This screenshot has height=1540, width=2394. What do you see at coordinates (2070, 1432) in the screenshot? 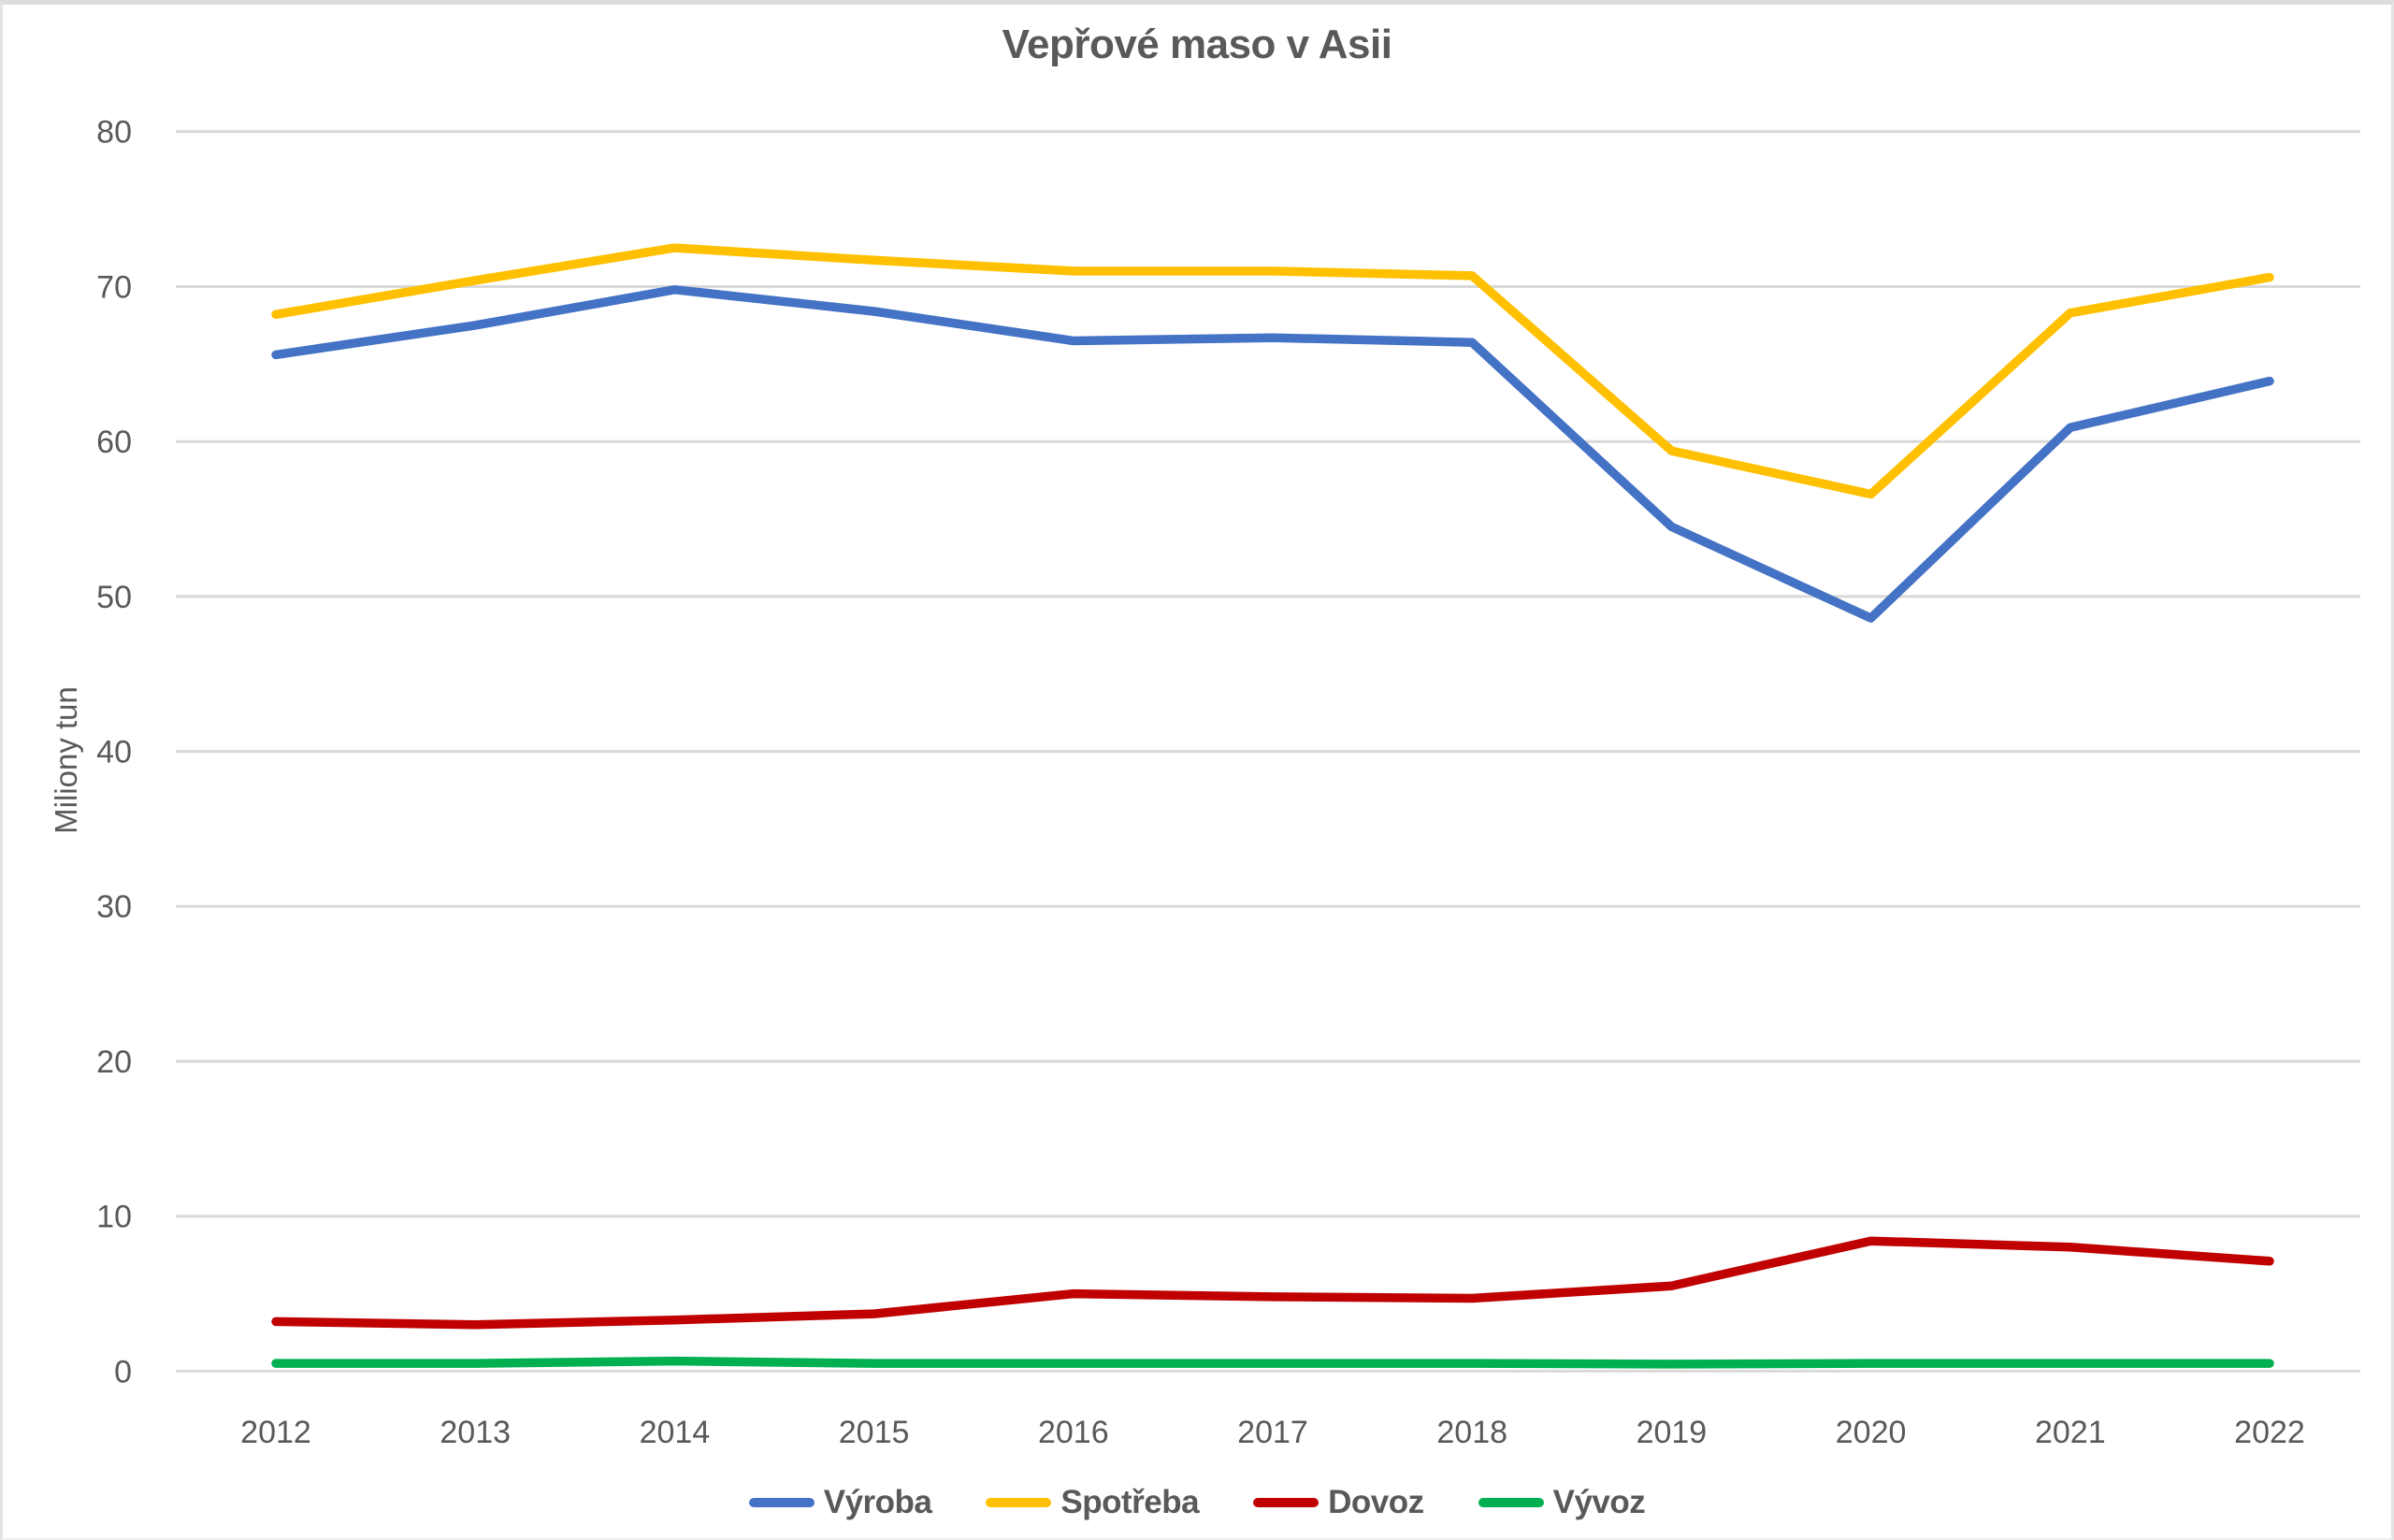
I see `x-tick-label: 2021` at bounding box center [2070, 1432].